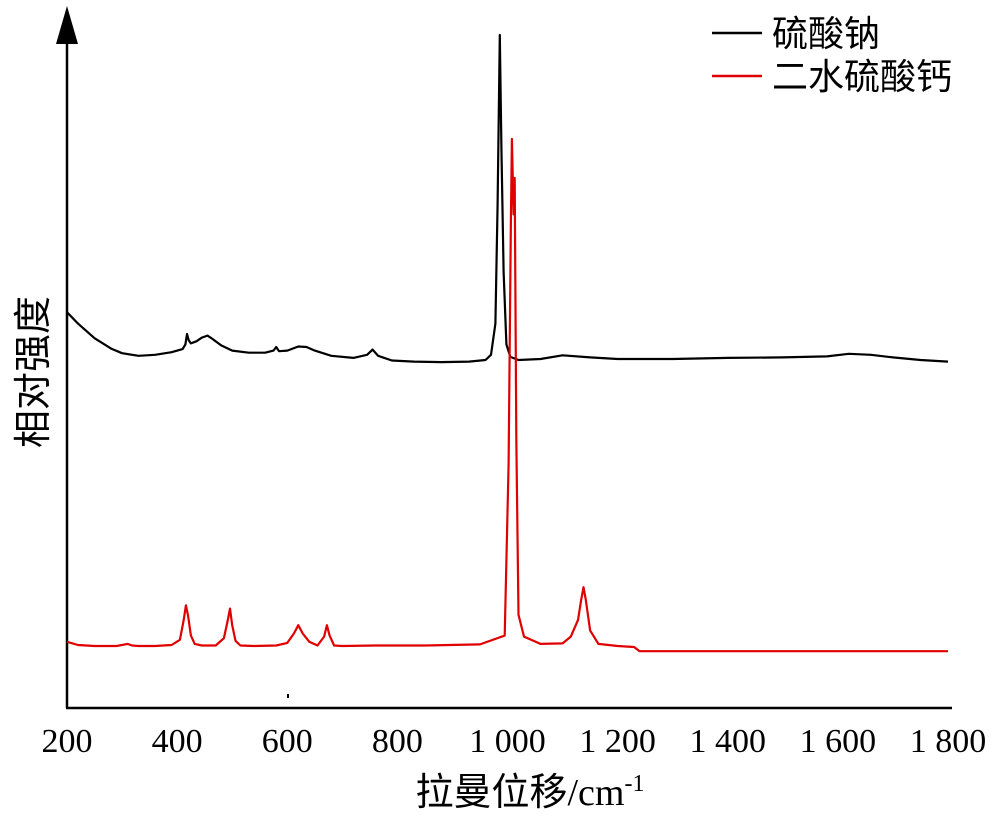  Describe the element at coordinates (948, 741) in the screenshot. I see `x-tick-label: 1 800` at that location.